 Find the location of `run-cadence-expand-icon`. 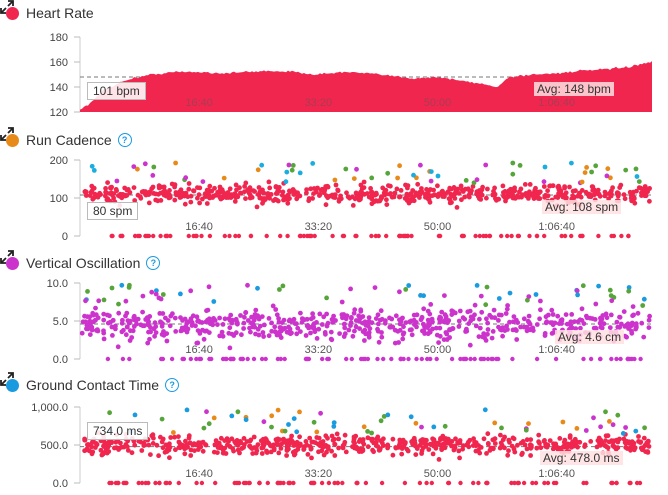

run-cadence-expand-icon is located at coordinates (7, 134).